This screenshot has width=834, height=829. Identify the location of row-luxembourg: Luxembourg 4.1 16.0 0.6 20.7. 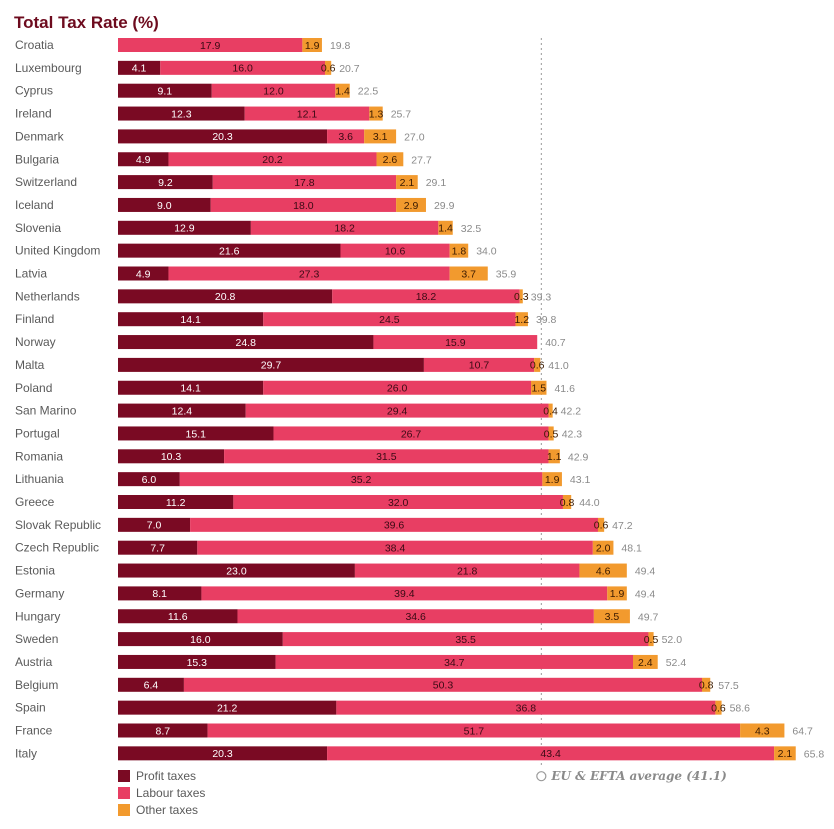
(187, 67).